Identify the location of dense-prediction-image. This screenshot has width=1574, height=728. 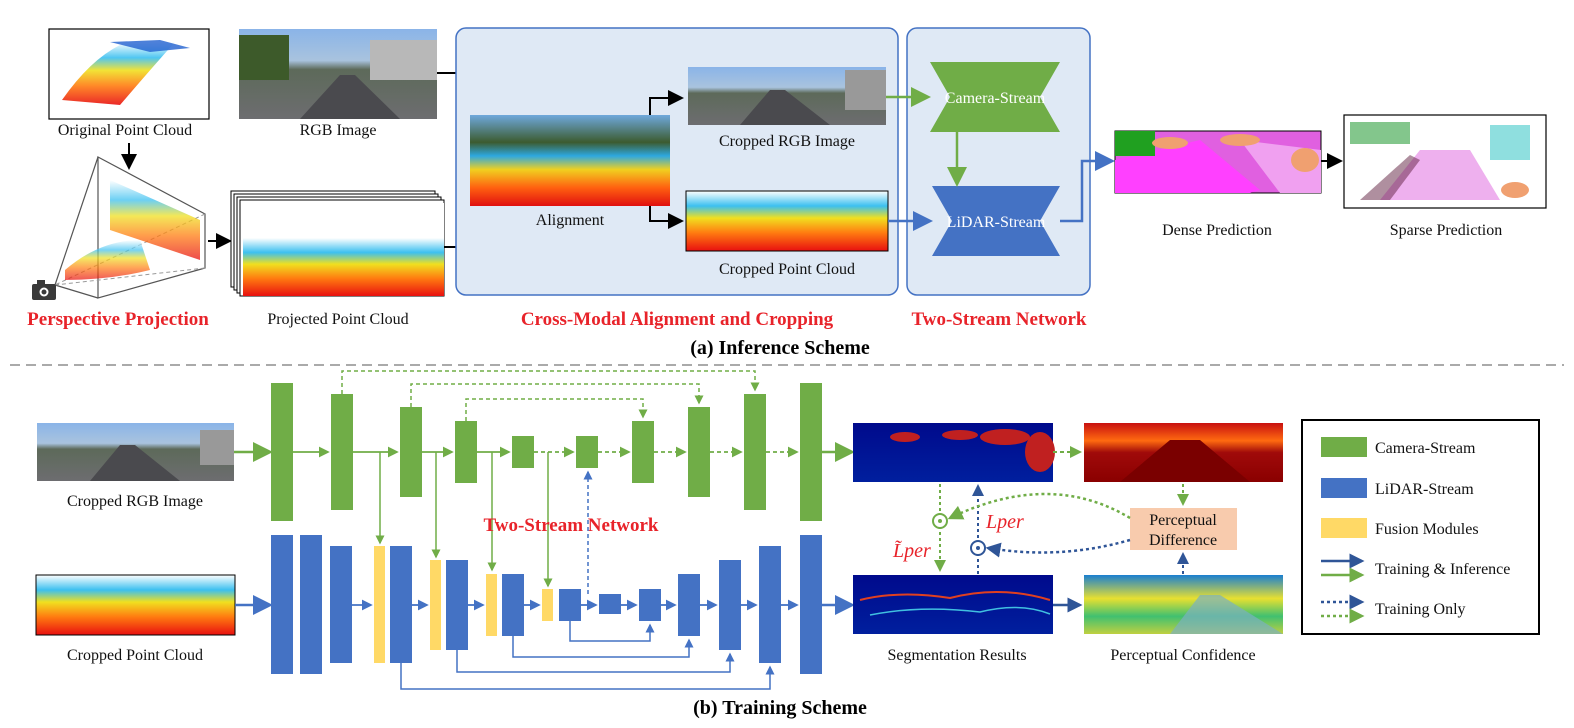
(1218, 162).